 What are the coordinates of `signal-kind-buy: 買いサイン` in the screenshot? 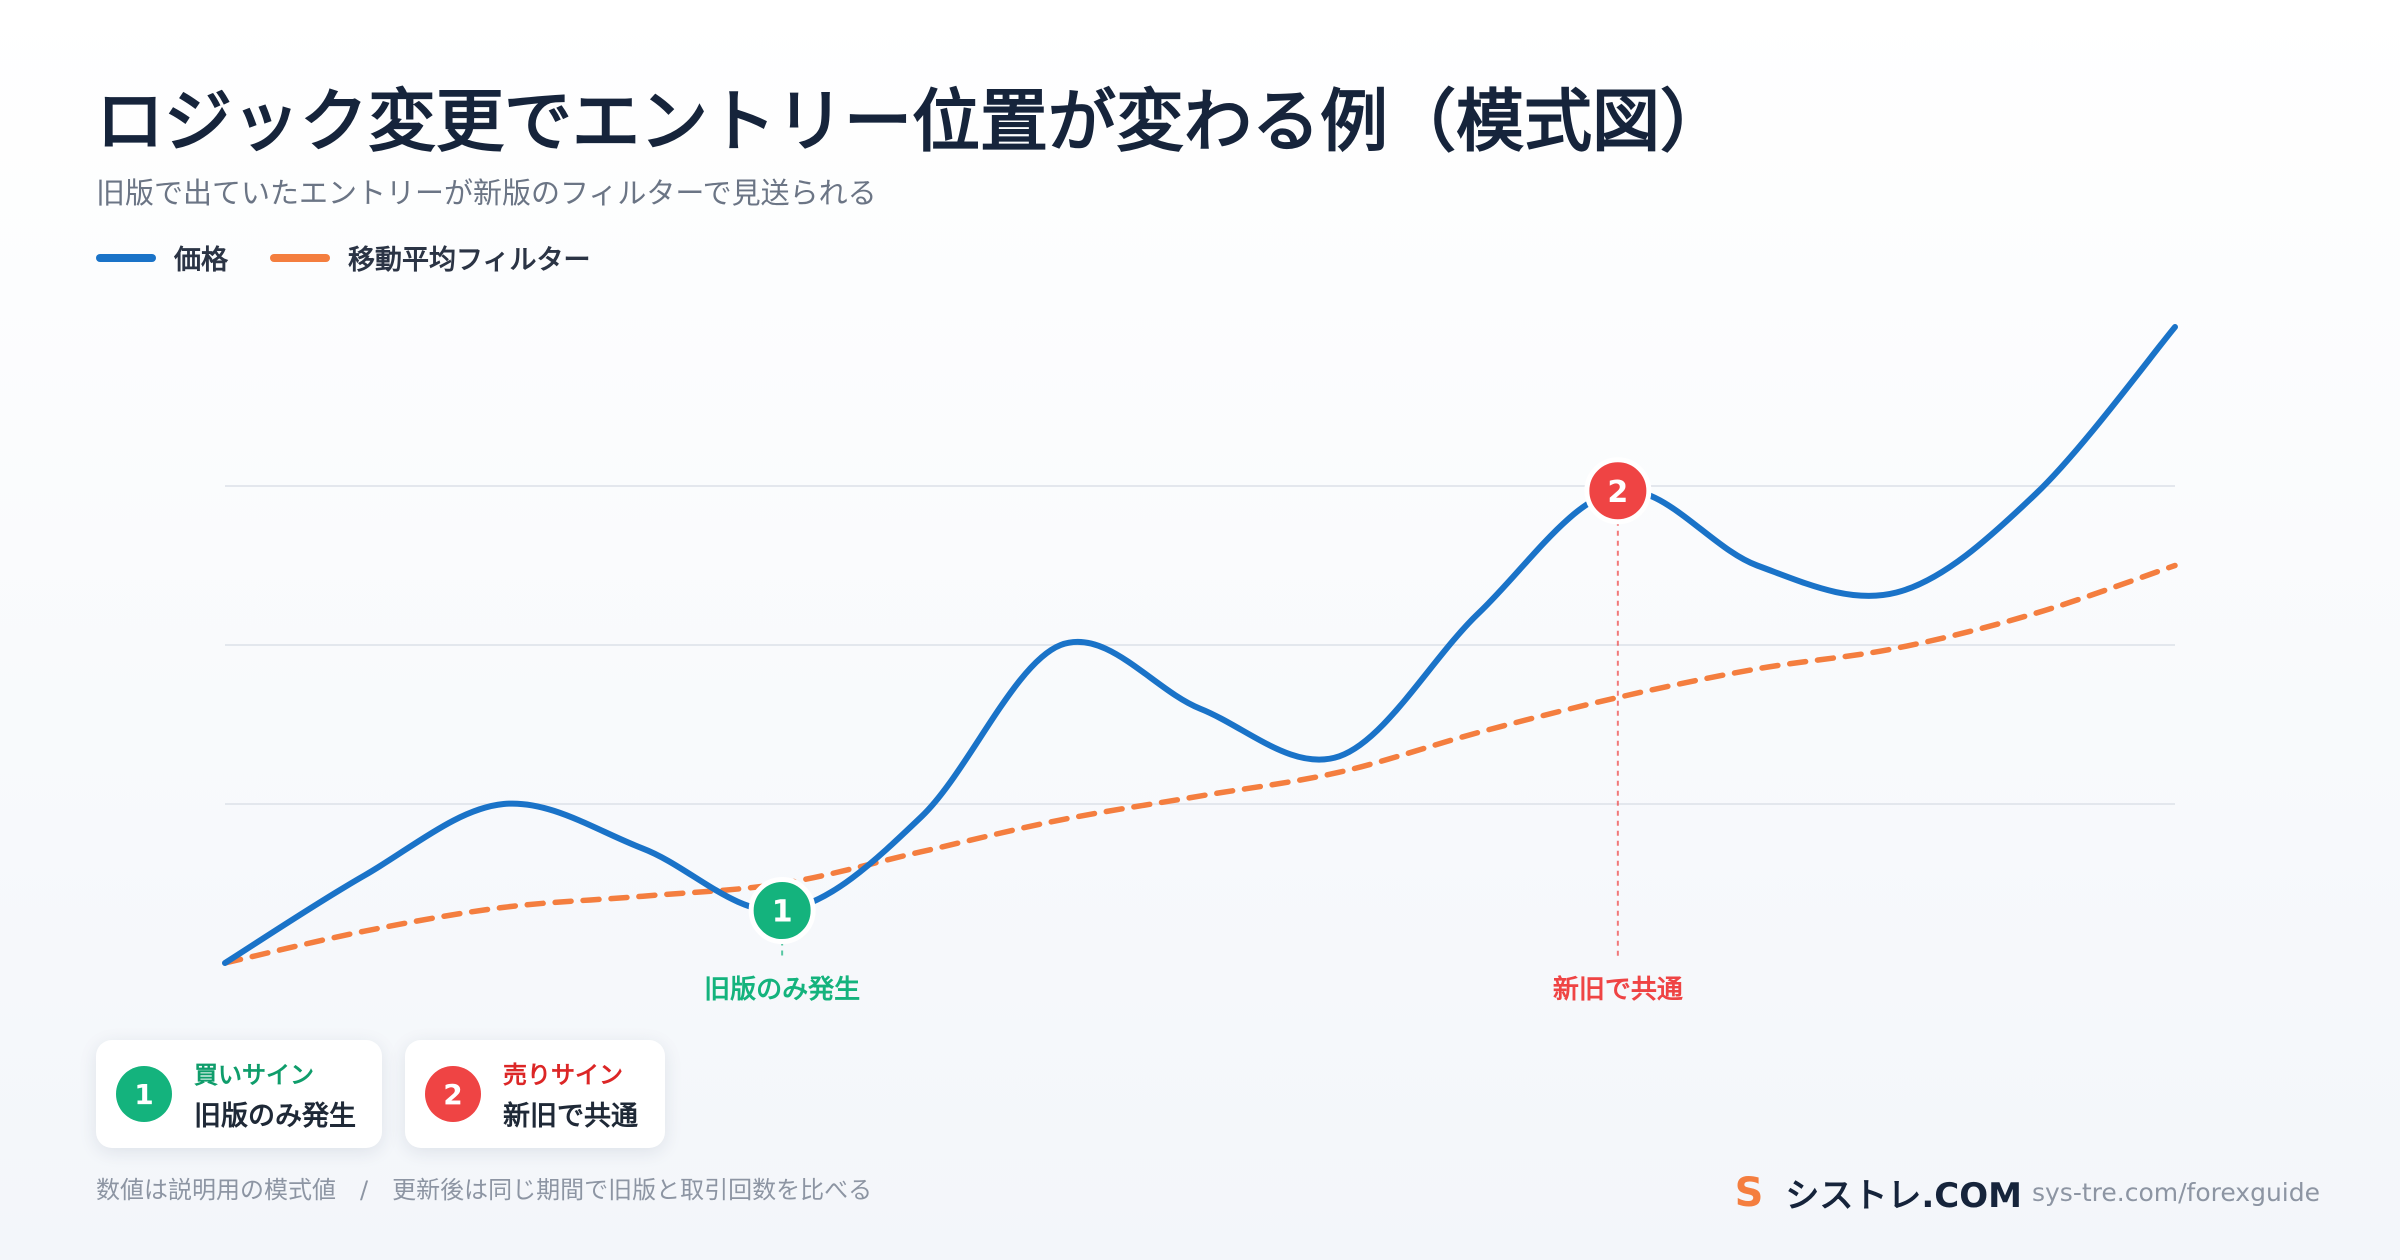 It's located at (254, 1075).